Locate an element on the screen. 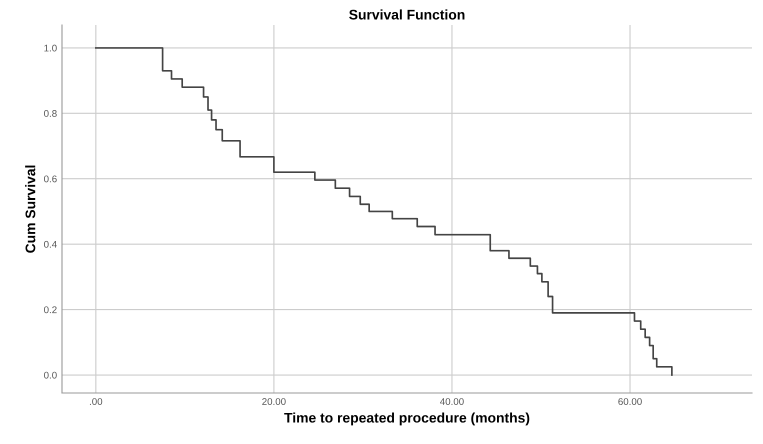 This screenshot has height=444, width=763. x-tick-label: 20.00 is located at coordinates (274, 401).